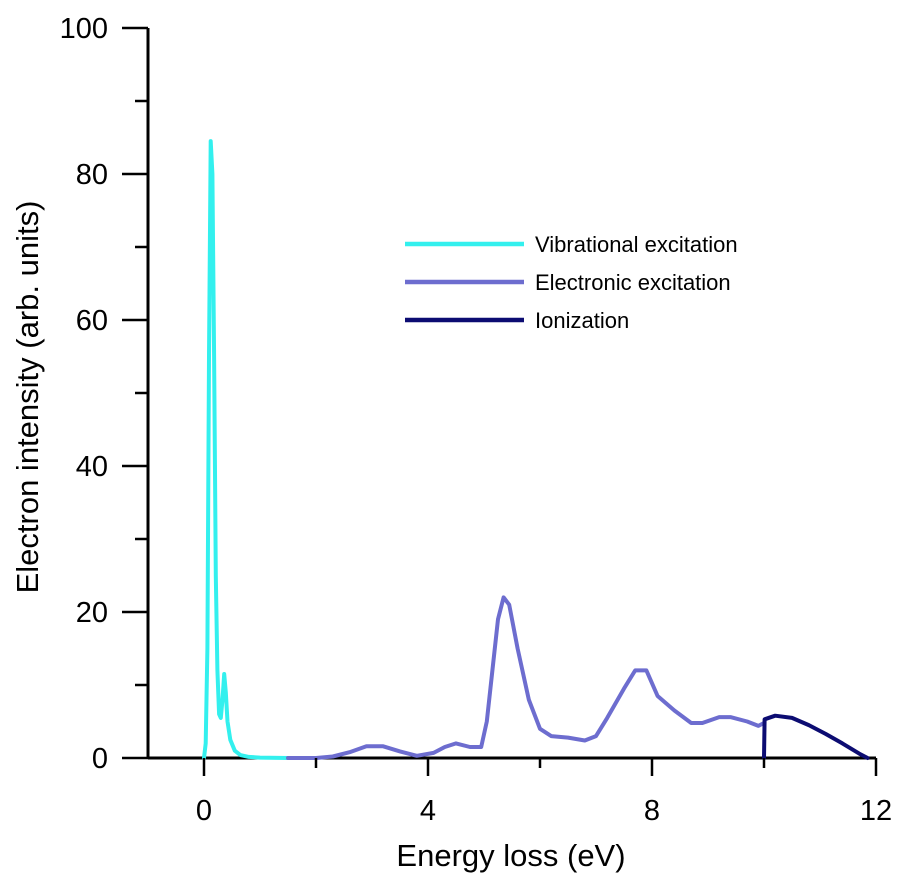 The image size is (898, 873). I want to click on x-tick-label: 4, so click(428, 811).